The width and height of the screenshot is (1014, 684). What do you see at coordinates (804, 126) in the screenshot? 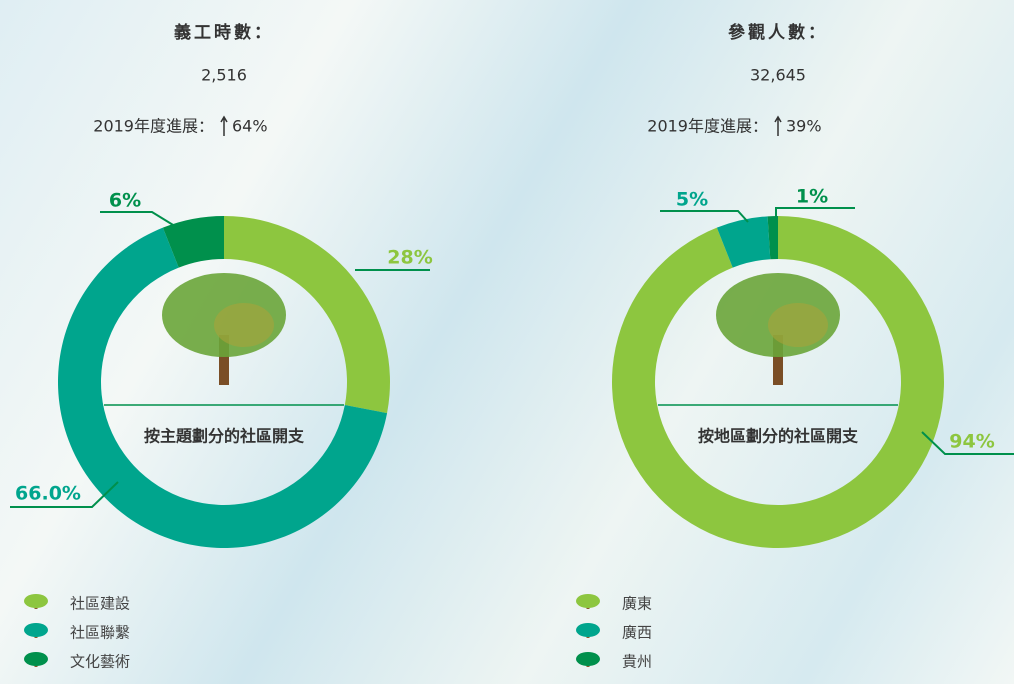
I see `progress-value: 39%` at bounding box center [804, 126].